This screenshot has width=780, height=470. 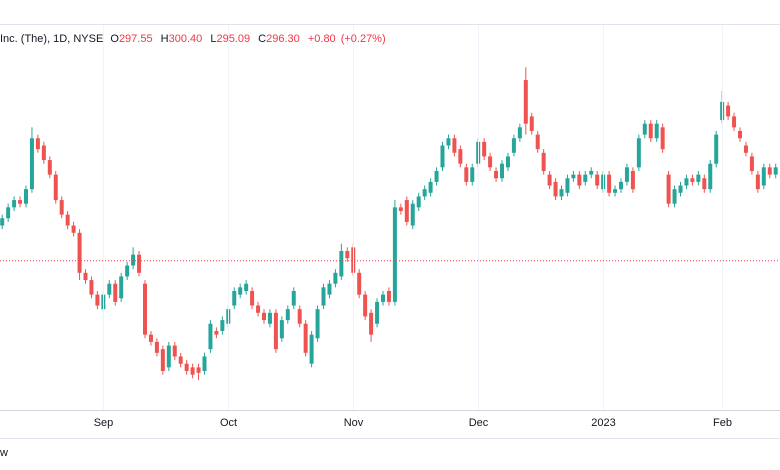 I want to click on x-tick-label: Oct, so click(x=228, y=423).